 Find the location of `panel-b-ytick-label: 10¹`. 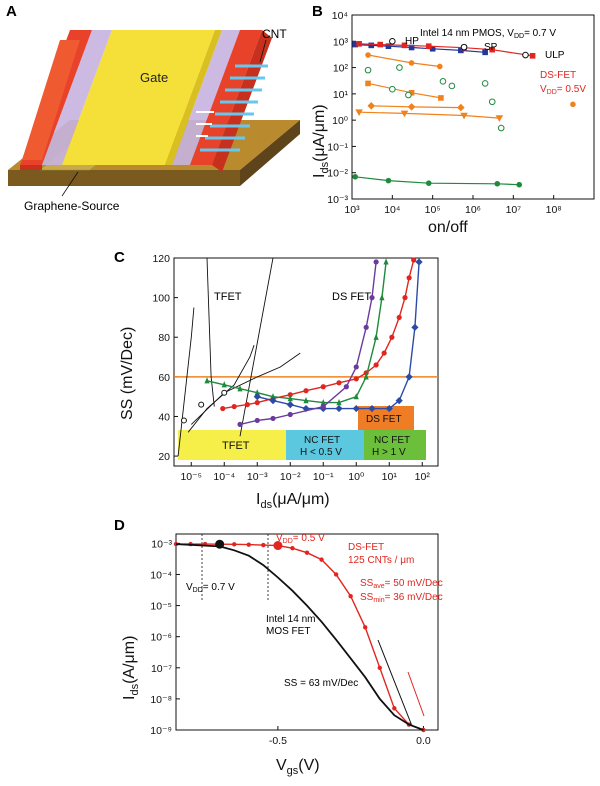

panel-b-ytick-label: 10¹ is located at coordinates (341, 95).